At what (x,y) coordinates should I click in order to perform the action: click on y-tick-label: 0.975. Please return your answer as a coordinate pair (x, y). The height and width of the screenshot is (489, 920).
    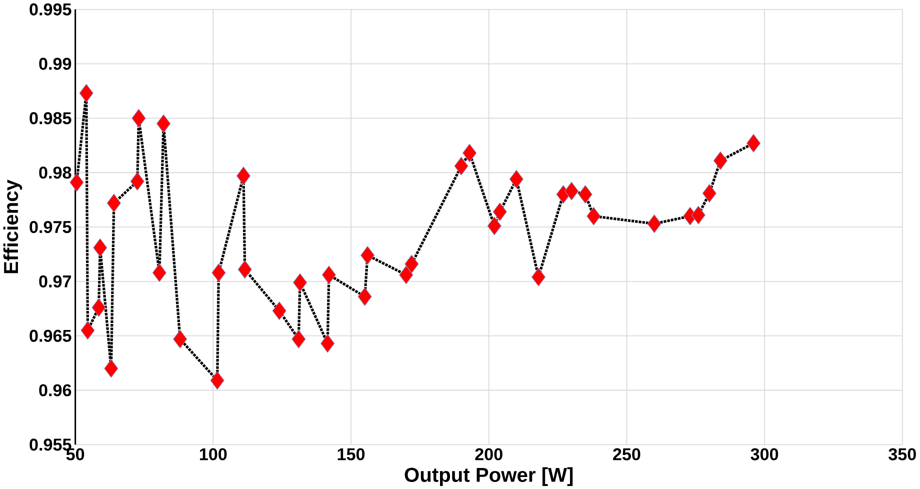
    Looking at the image, I should click on (51, 226).